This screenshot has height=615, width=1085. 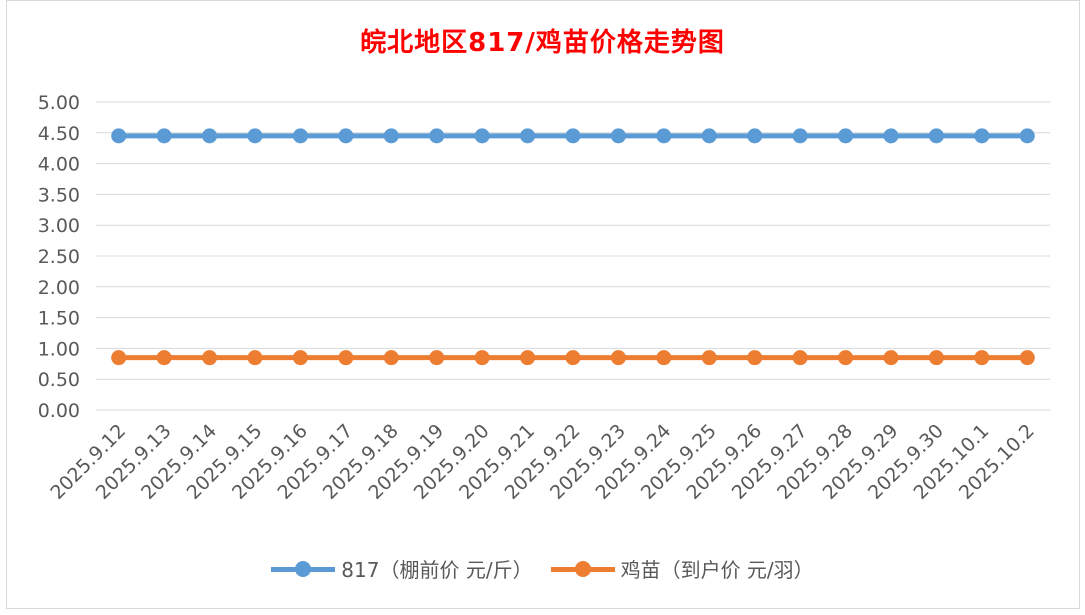 What do you see at coordinates (59, 134) in the screenshot?
I see `y-tick-label-9: 4.50` at bounding box center [59, 134].